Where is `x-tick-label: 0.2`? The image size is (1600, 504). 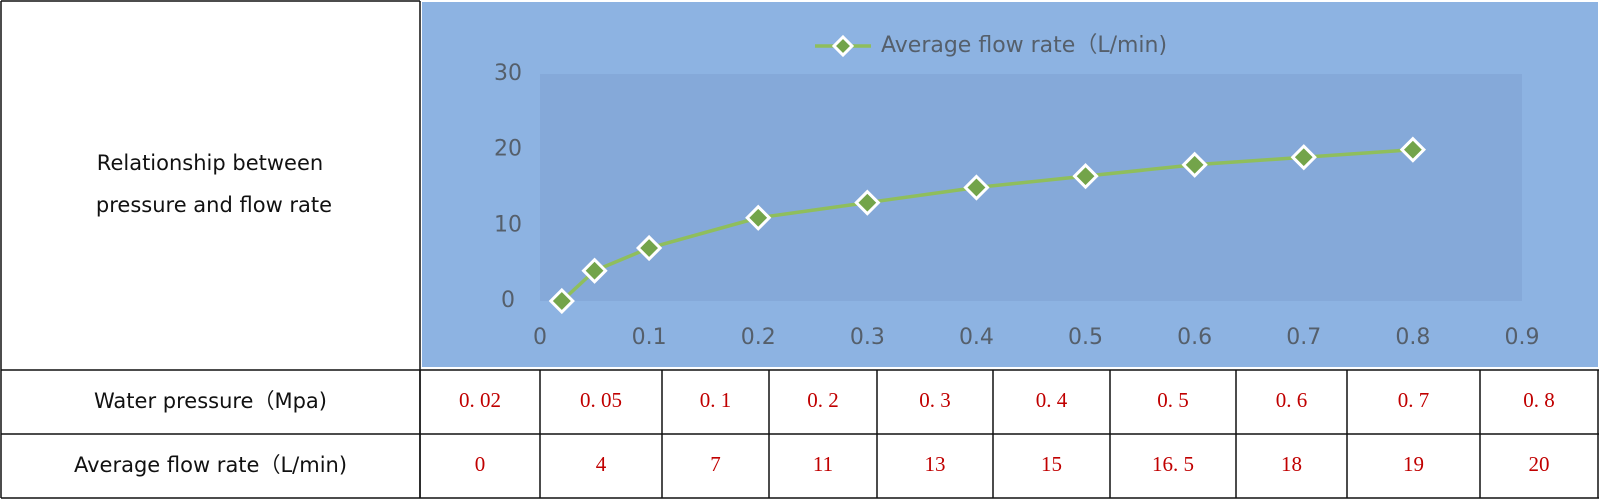 x-tick-label: 0.2 is located at coordinates (758, 337).